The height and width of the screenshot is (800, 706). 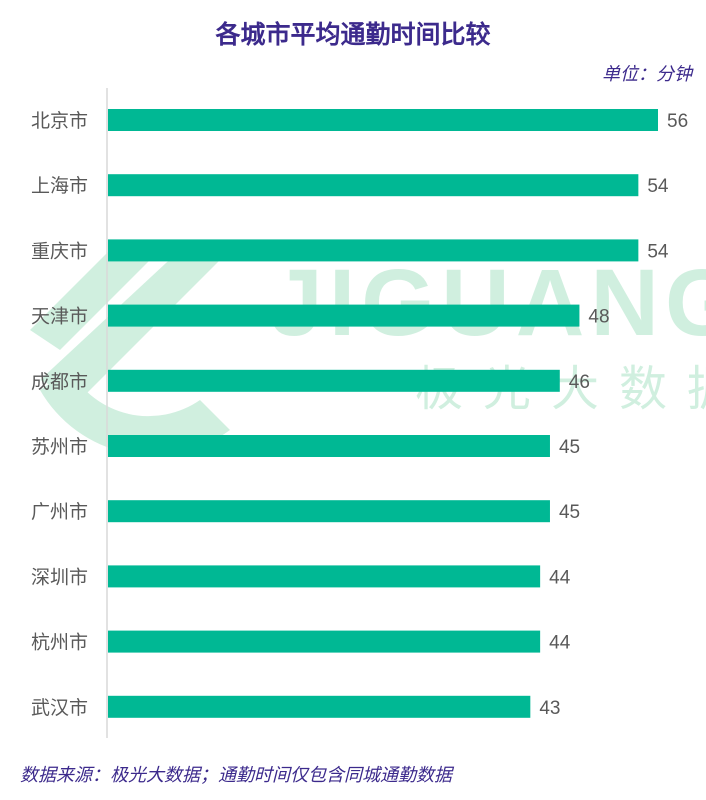 I want to click on data-label: 43, so click(x=549, y=708).